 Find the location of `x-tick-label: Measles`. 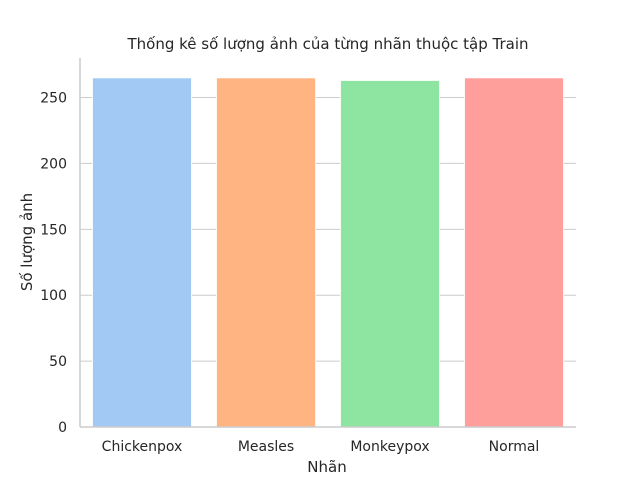

x-tick-label: Measles is located at coordinates (266, 447).